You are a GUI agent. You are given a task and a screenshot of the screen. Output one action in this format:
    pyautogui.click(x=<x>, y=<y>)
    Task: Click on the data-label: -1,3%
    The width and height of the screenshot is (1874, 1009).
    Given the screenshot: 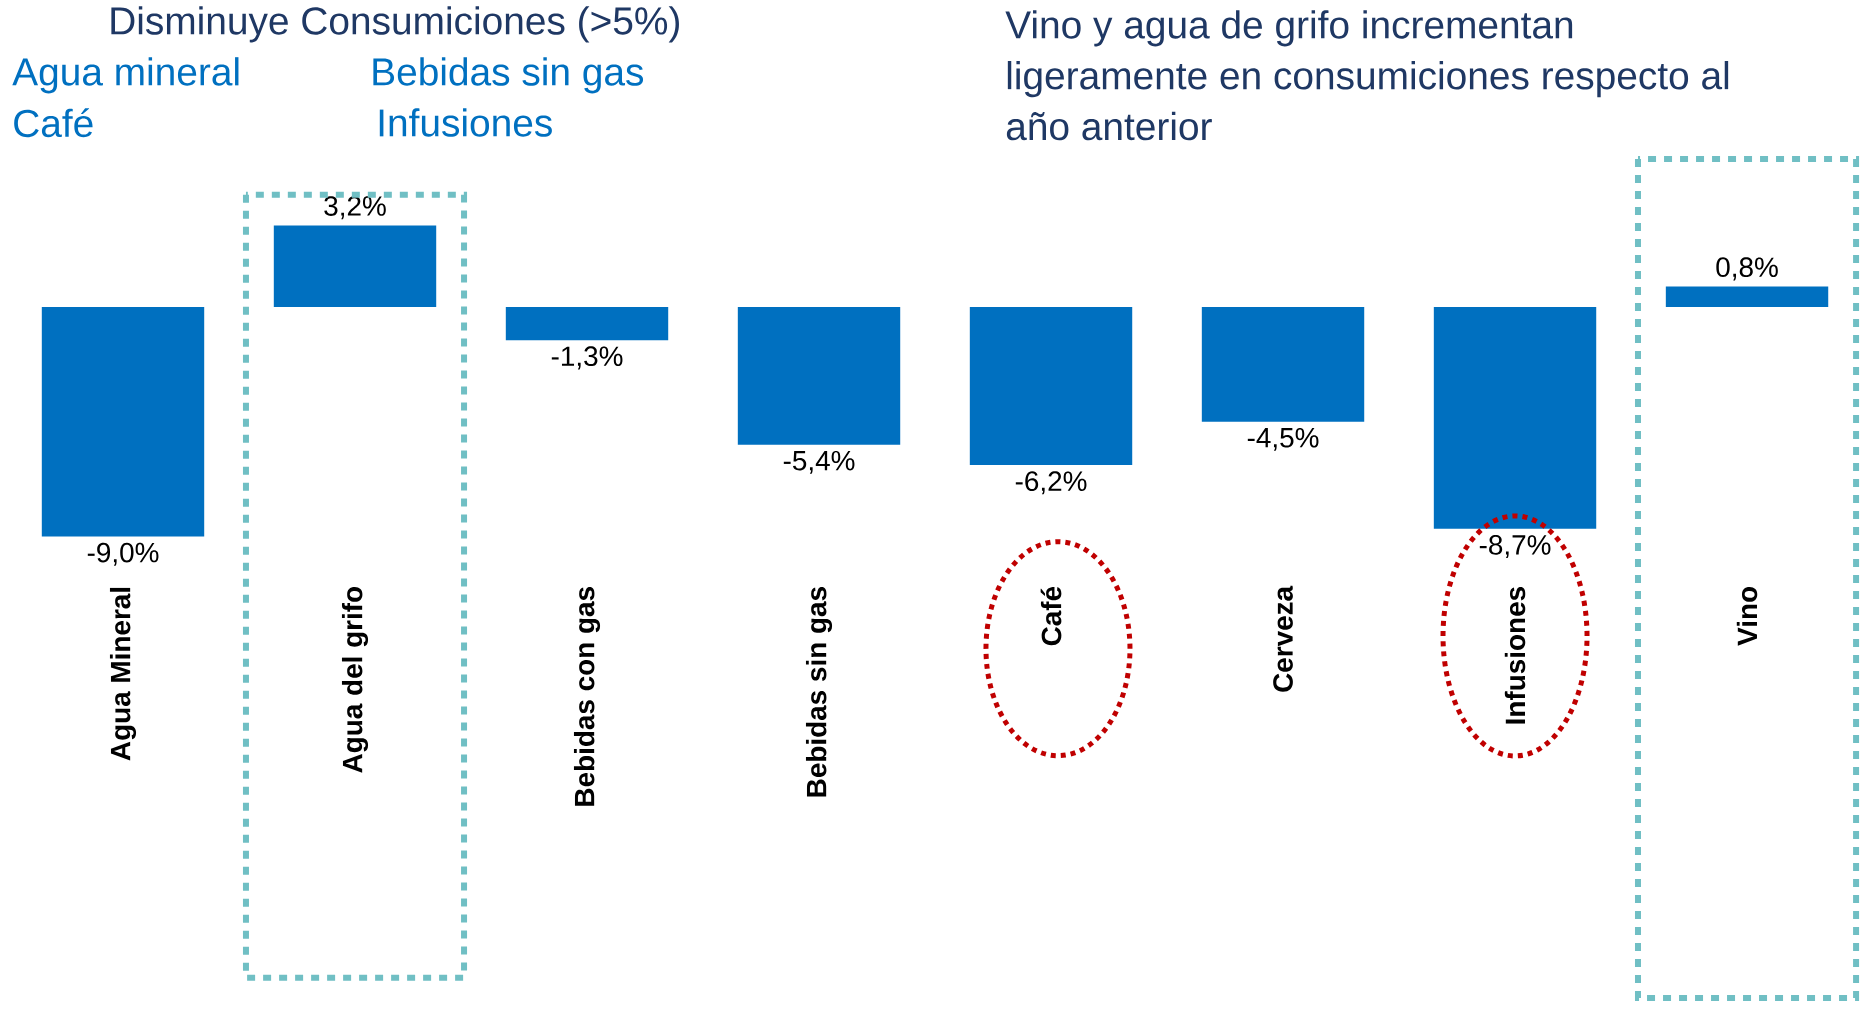 What is the action you would take?
    pyautogui.click(x=587, y=358)
    